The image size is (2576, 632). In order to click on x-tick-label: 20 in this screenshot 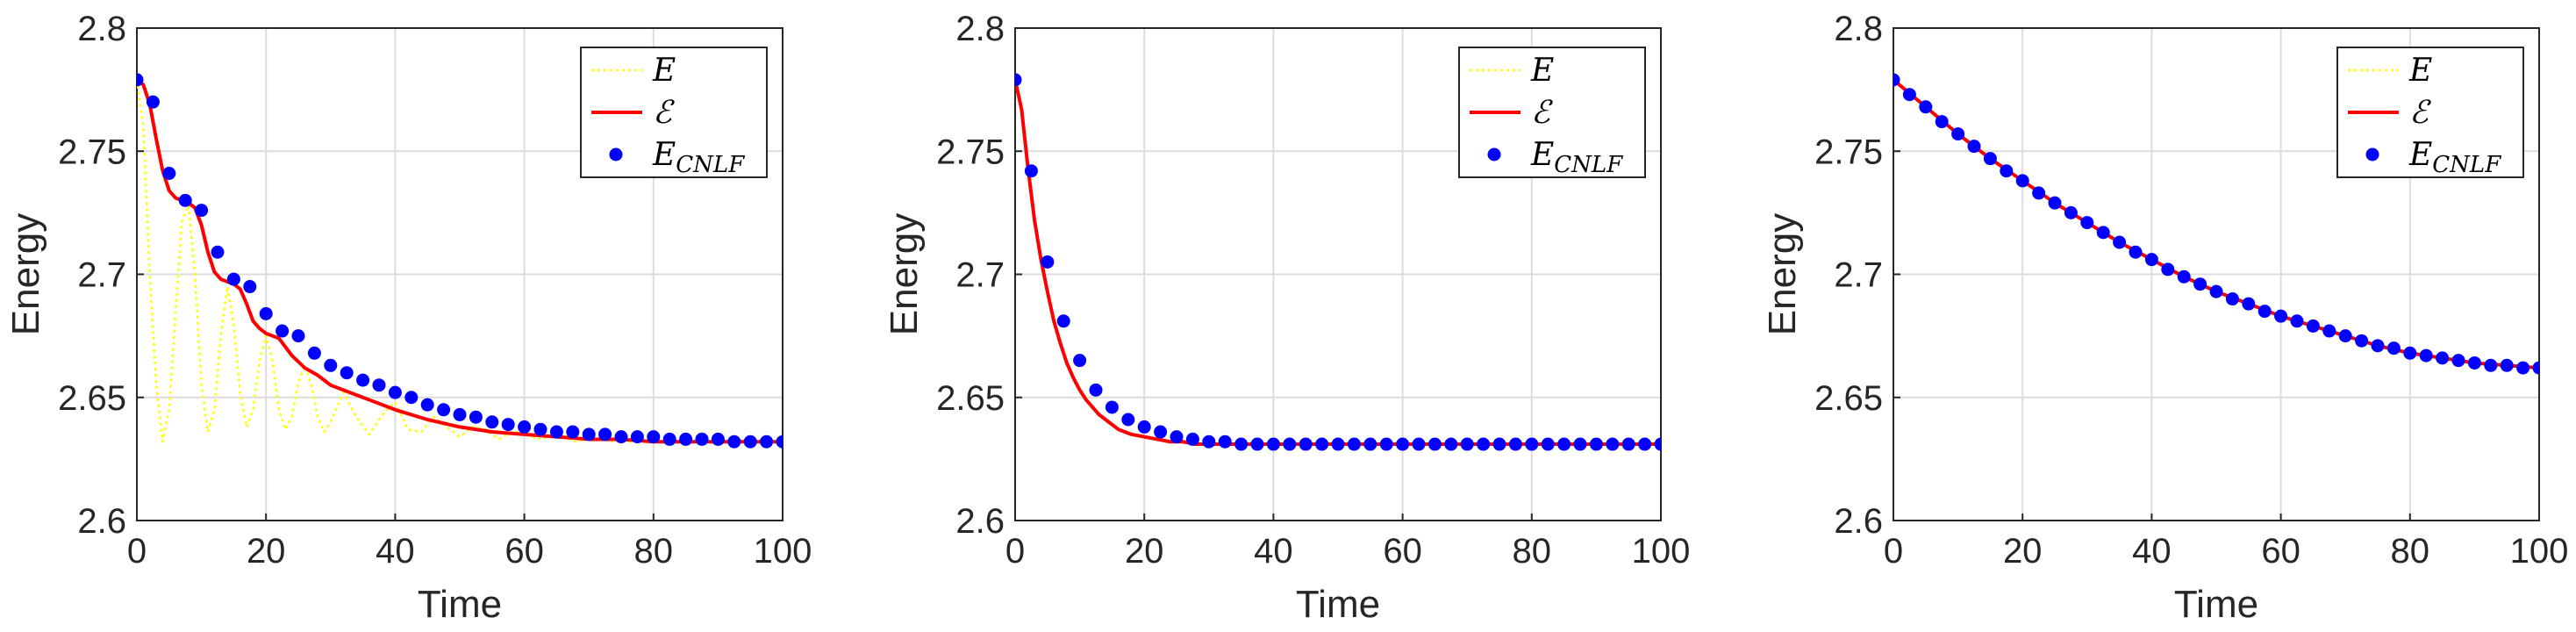, I will do `click(266, 551)`.